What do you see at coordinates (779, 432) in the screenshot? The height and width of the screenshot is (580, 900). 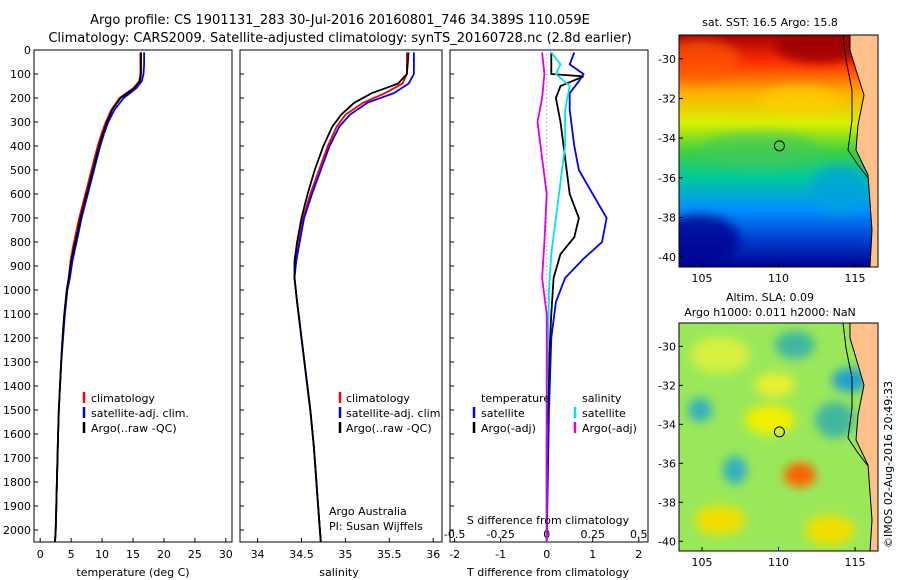 I see `sla-argo-position-marker` at bounding box center [779, 432].